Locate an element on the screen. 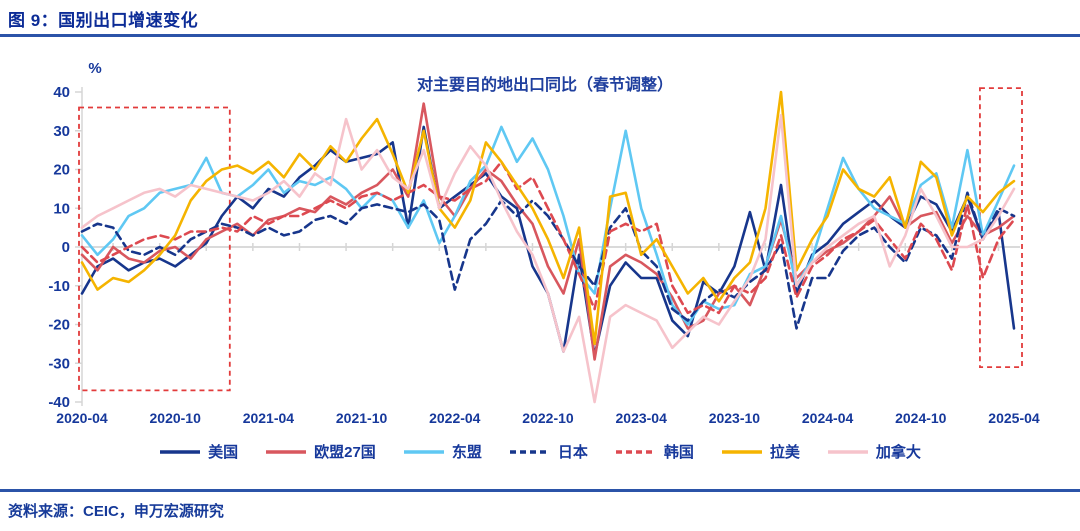 The height and width of the screenshot is (531, 1080). legend-item-拉美: 拉美 is located at coordinates (760, 451).